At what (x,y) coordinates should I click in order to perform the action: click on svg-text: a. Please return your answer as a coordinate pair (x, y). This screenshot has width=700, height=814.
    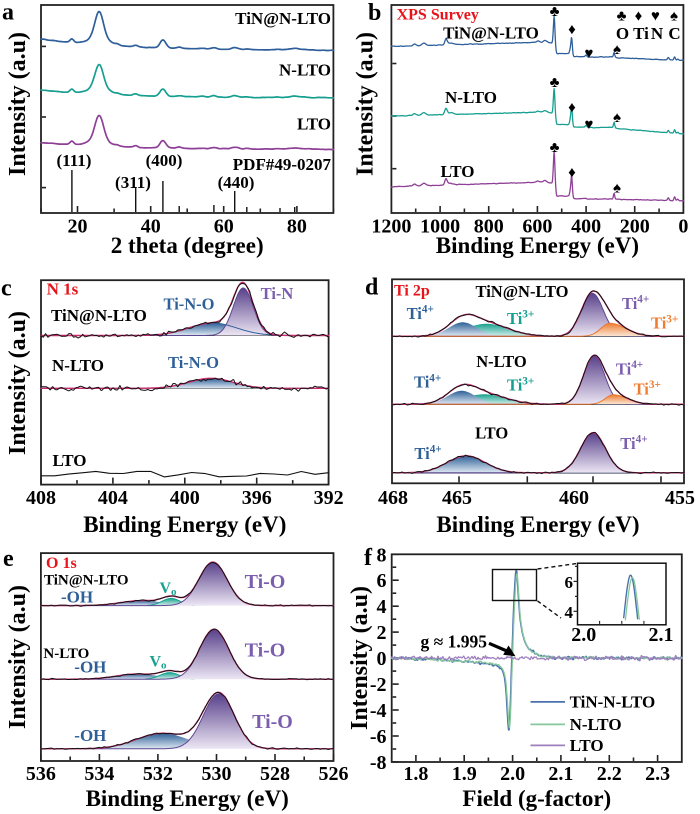
    Looking at the image, I should click on (8, 13).